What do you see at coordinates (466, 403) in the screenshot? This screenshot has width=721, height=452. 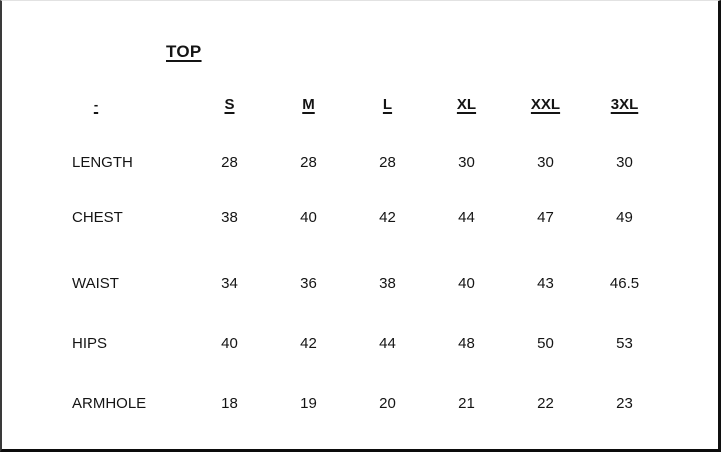 I see `armhole-value-xl: 21` at bounding box center [466, 403].